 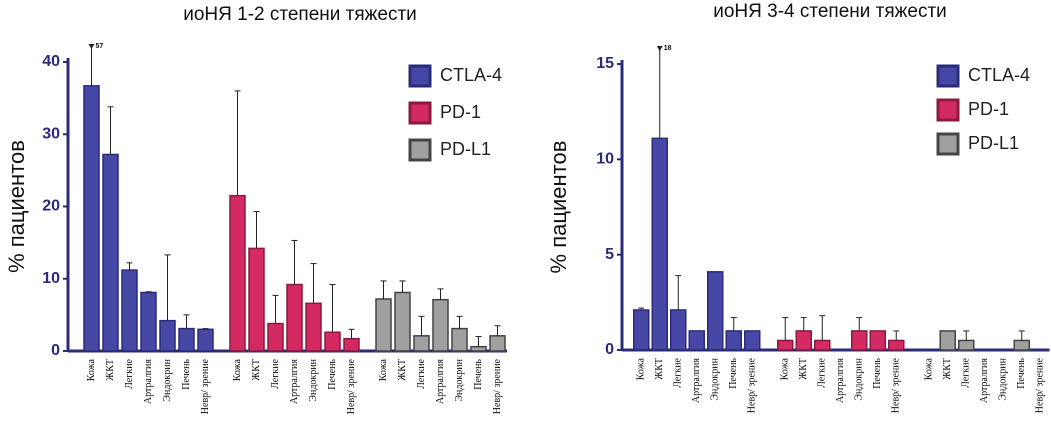 What do you see at coordinates (51, 61) in the screenshot?
I see `y-tick-label: 40` at bounding box center [51, 61].